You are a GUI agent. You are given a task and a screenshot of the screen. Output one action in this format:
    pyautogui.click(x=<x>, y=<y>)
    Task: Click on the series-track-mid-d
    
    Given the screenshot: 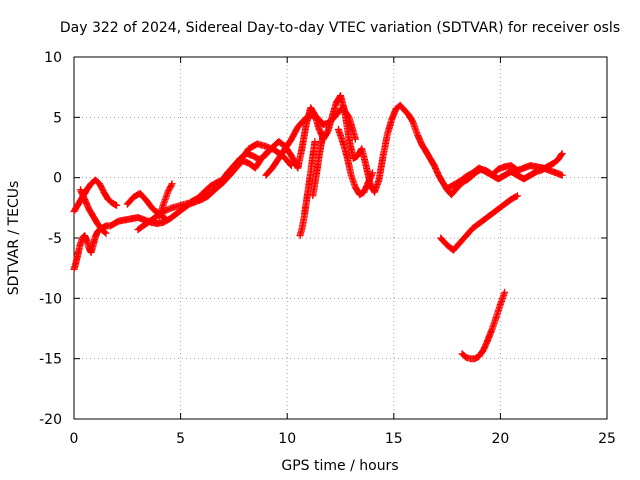 What is the action you would take?
    pyautogui.click(x=310, y=141)
    